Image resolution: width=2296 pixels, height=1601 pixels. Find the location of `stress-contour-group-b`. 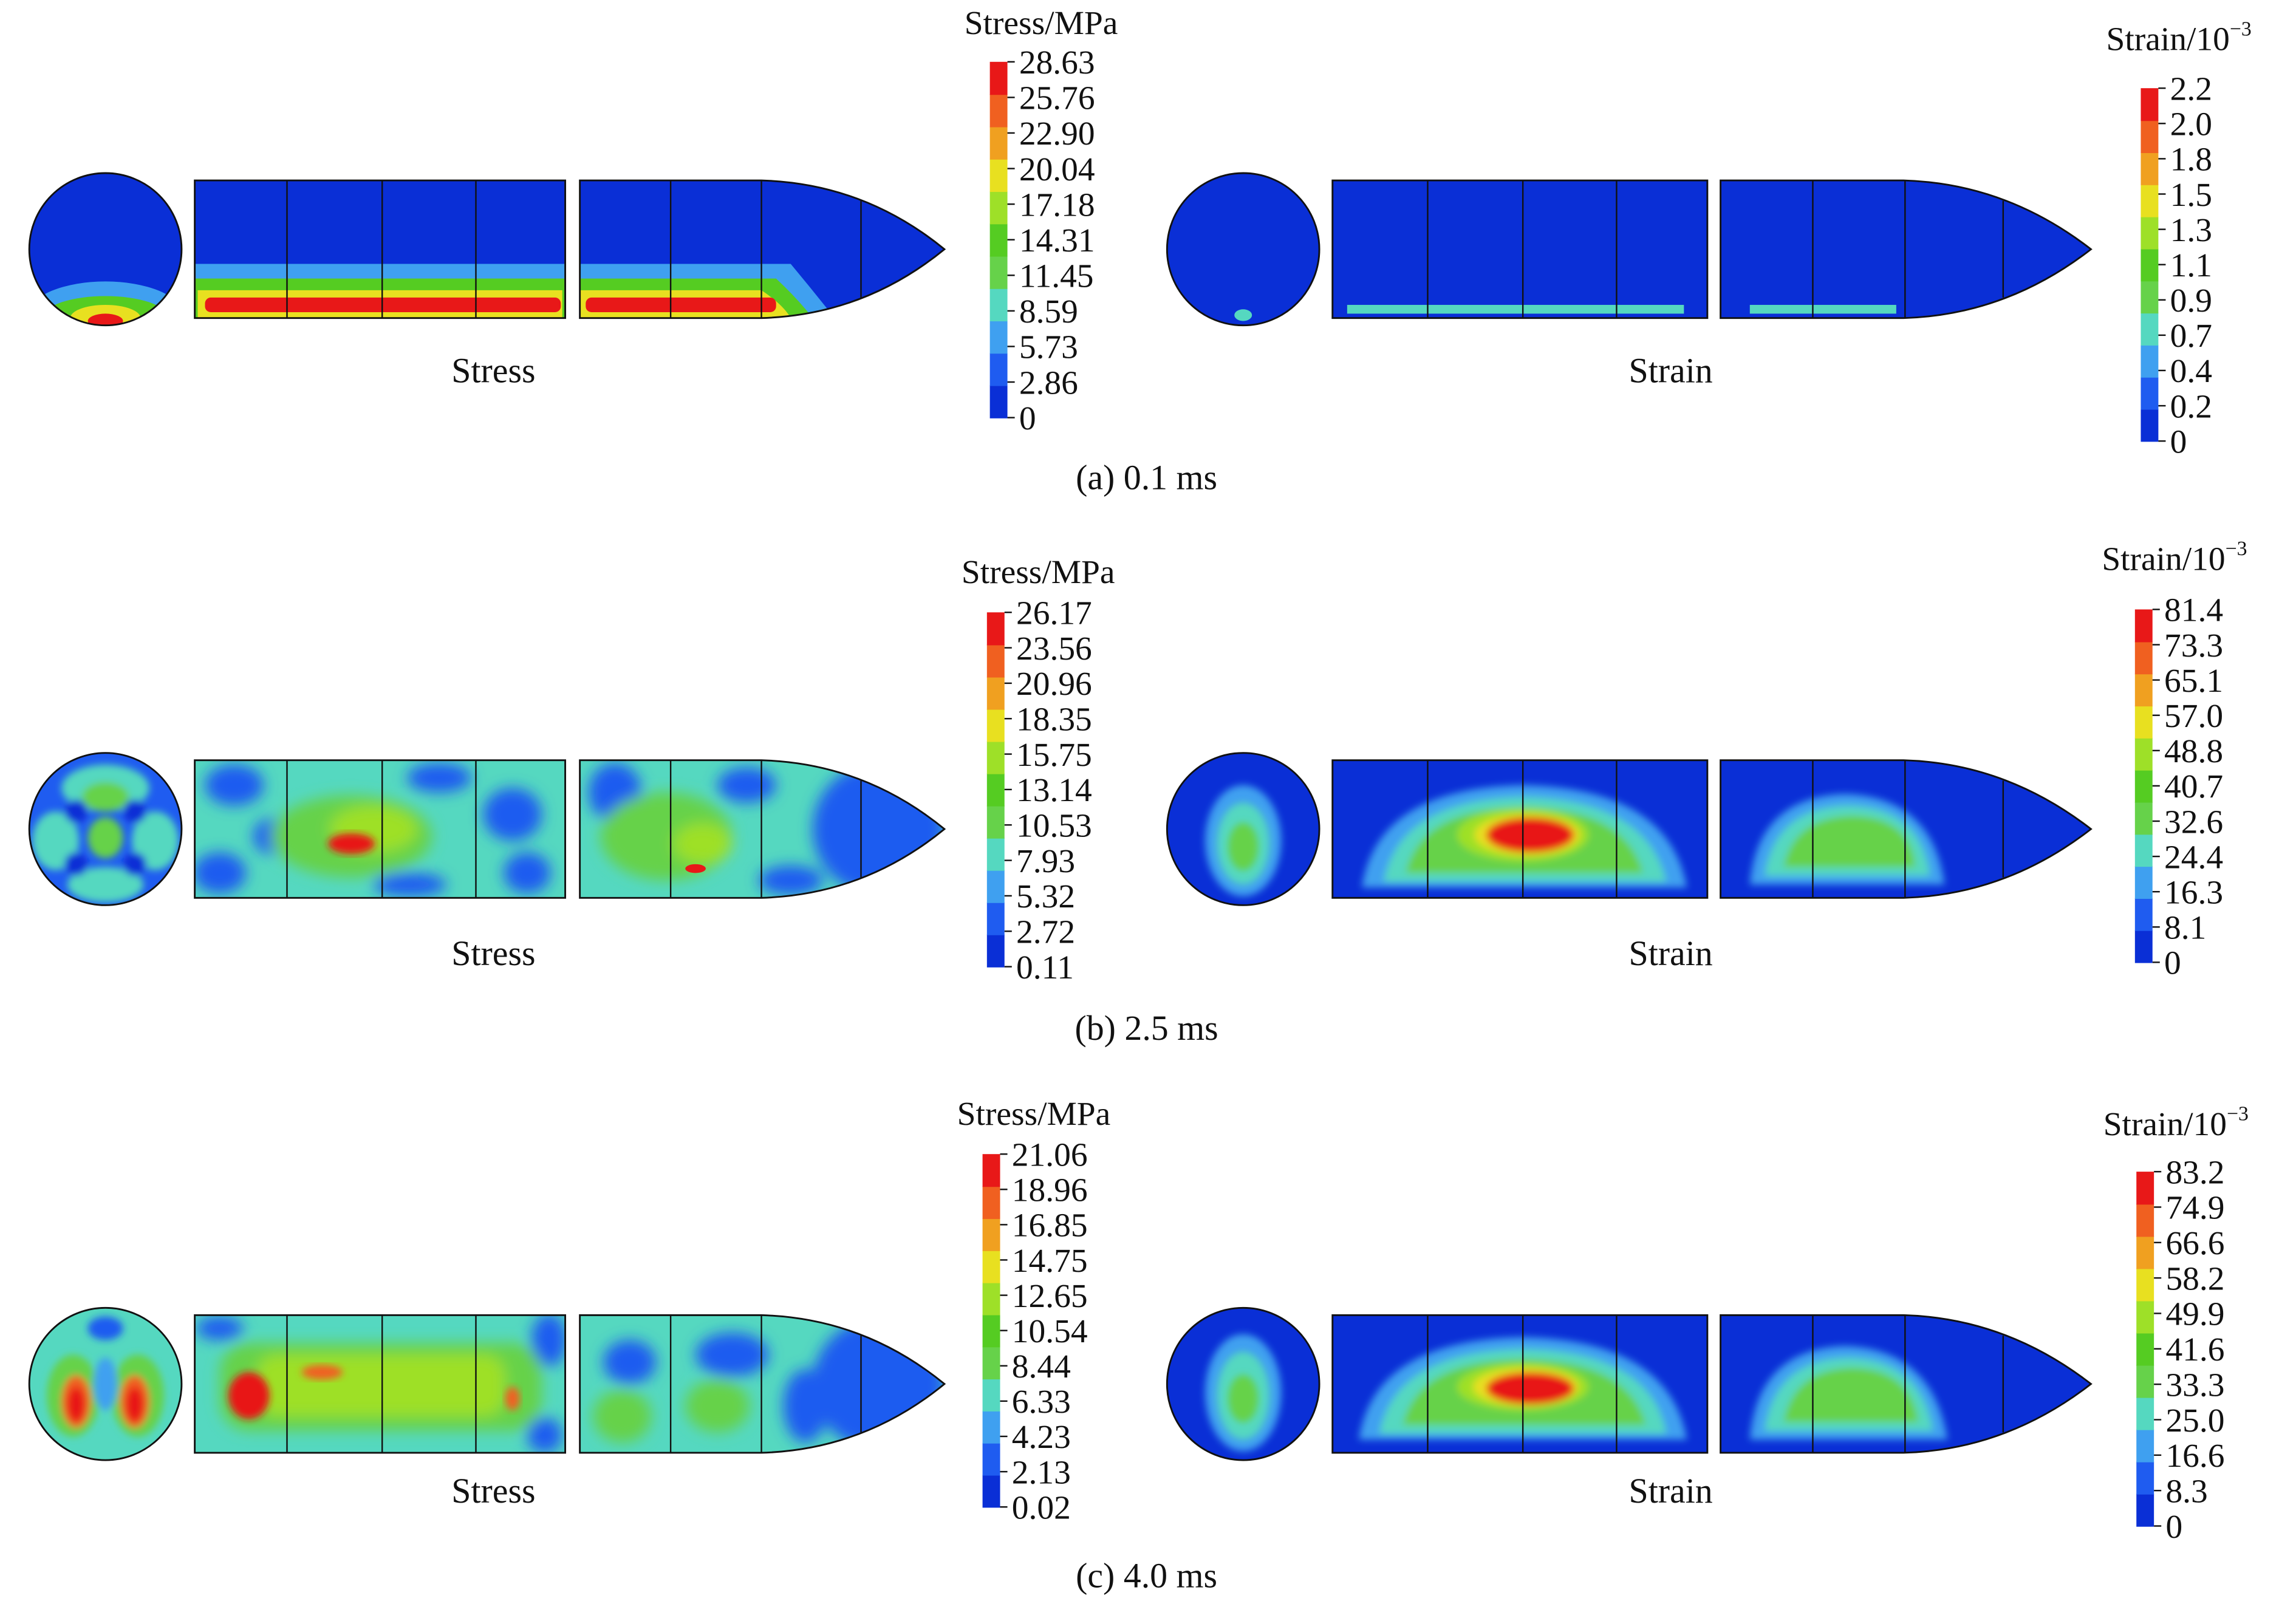

stress-contour-group-b is located at coordinates (487, 829).